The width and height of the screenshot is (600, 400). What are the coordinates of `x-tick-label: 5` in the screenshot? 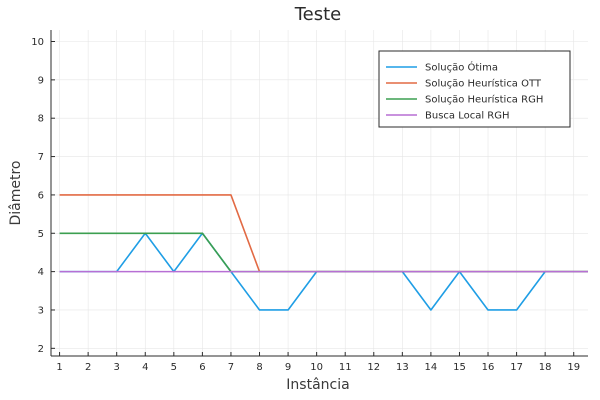 It's located at (174, 367).